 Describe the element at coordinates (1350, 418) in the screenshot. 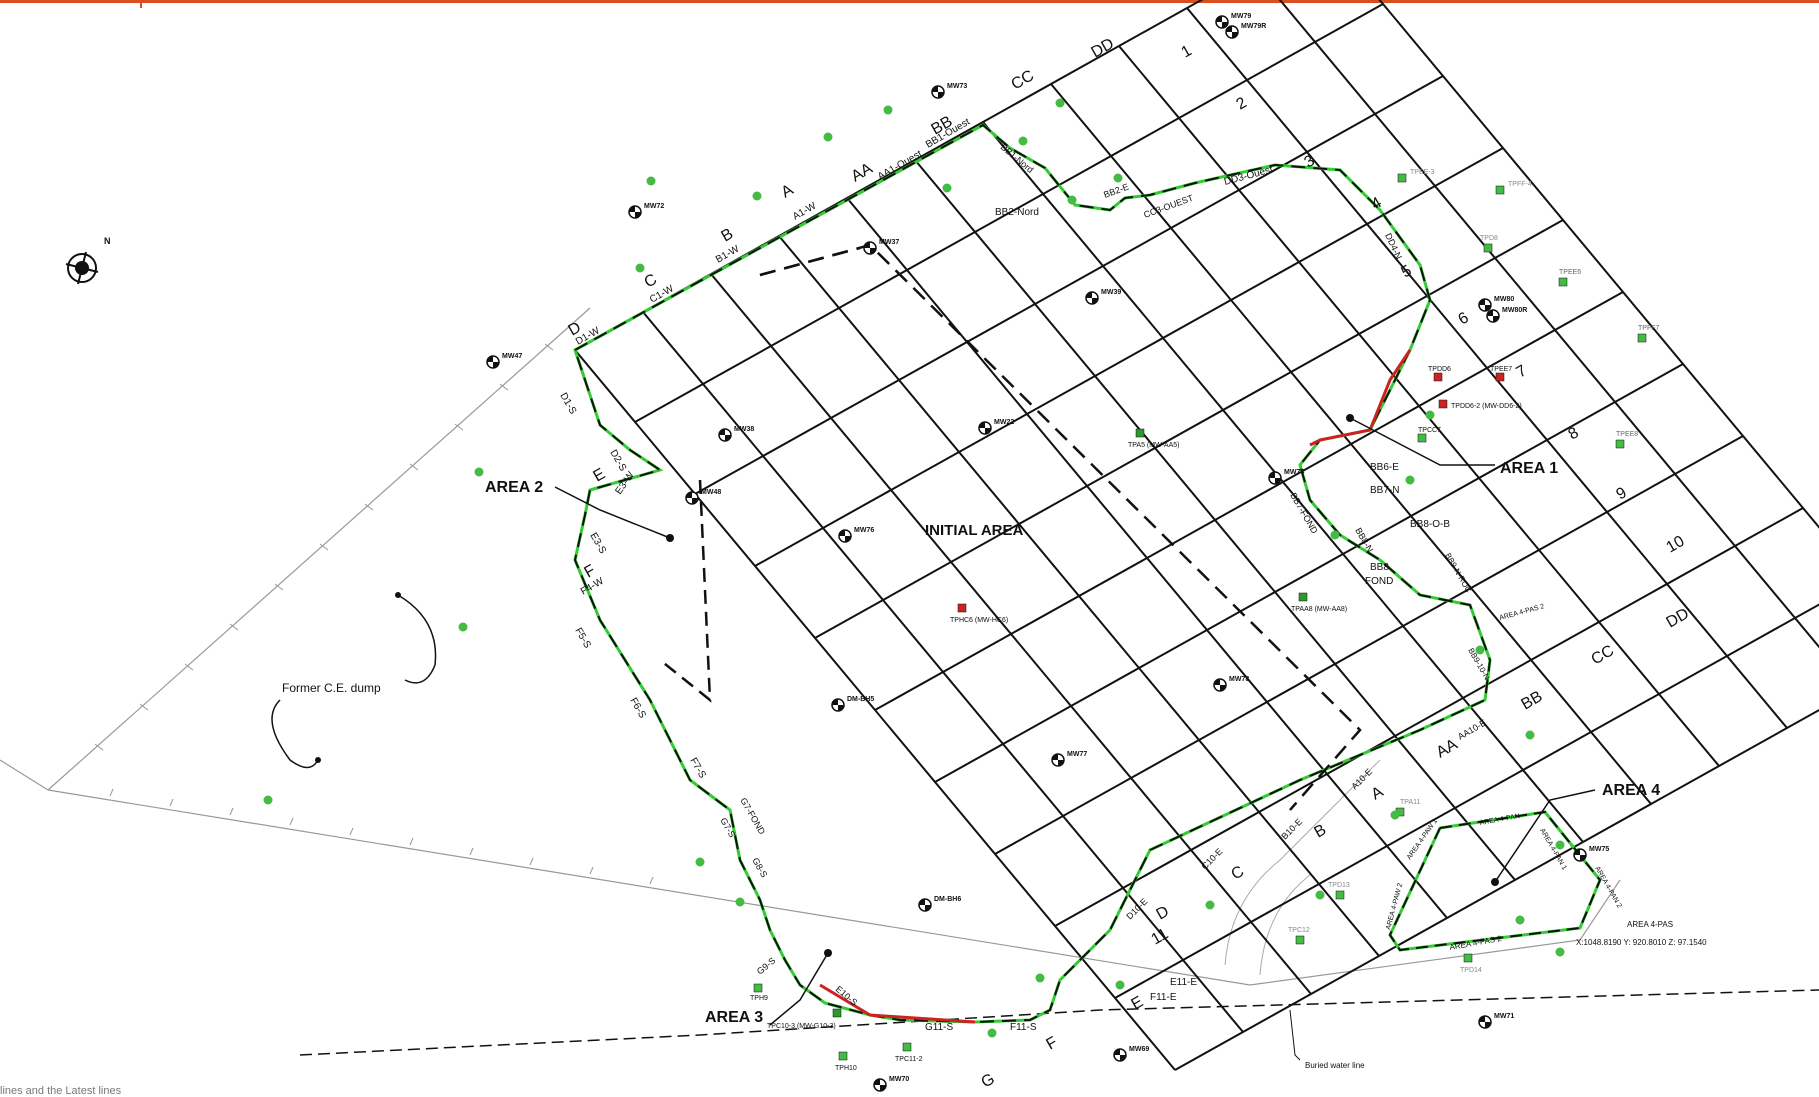

I see `area1-marker` at that location.